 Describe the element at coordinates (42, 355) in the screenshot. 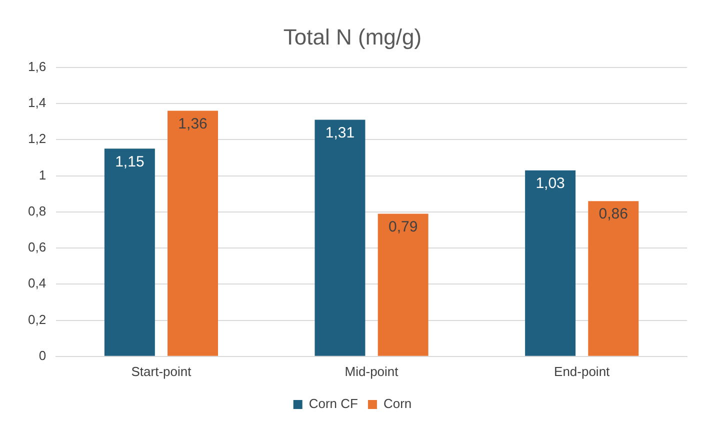

I see `y-tick-label: 0` at that location.